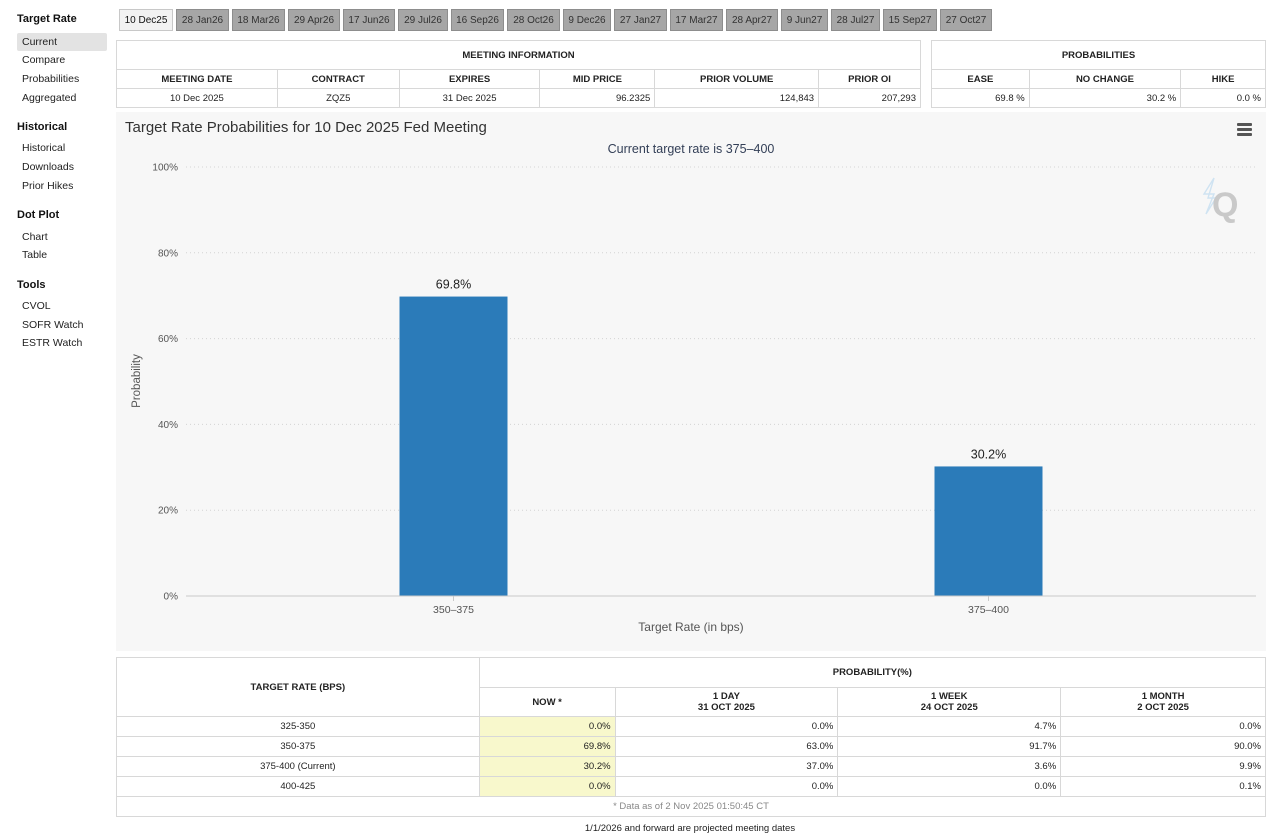 The image size is (1276, 834). I want to click on sidebar-heading-historical: Historical, so click(42, 127).